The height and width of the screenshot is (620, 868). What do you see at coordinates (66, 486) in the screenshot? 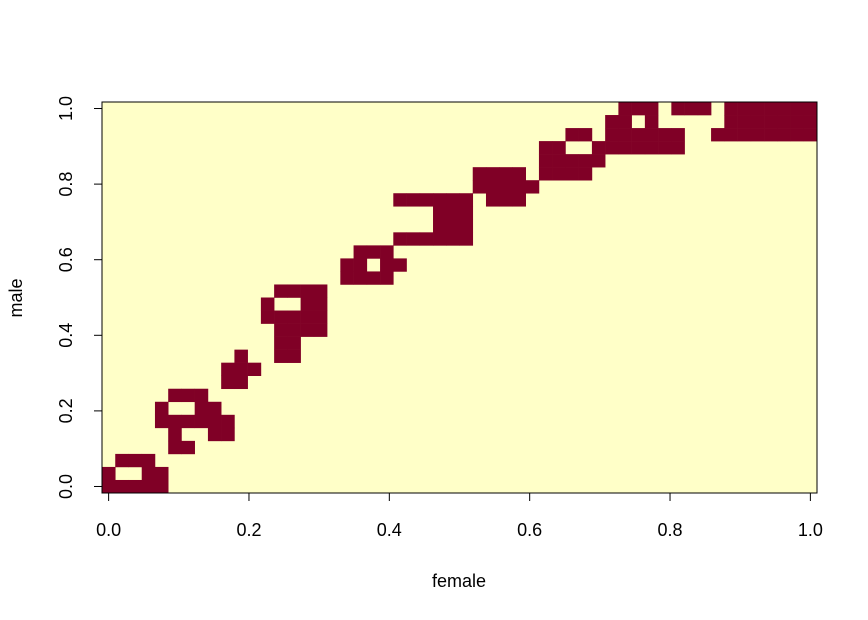
I see `y-tick-label: 0.0` at bounding box center [66, 486].